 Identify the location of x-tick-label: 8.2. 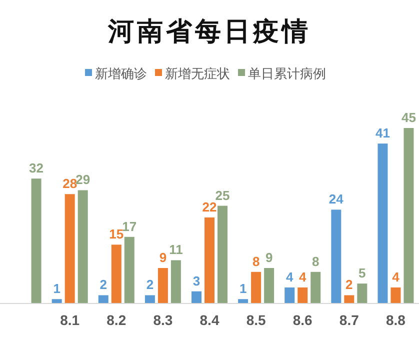
(116, 320).